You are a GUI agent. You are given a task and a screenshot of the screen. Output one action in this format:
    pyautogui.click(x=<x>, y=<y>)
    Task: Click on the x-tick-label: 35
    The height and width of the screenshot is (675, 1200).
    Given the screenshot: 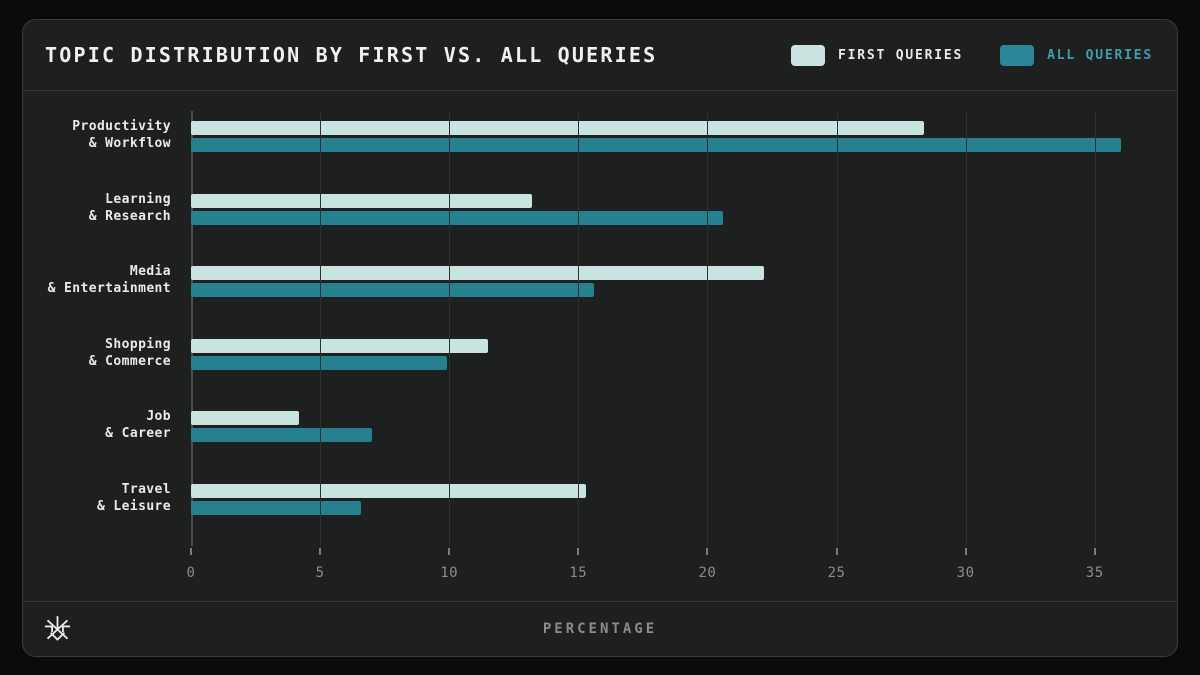 What is the action you would take?
    pyautogui.click(x=1094, y=573)
    